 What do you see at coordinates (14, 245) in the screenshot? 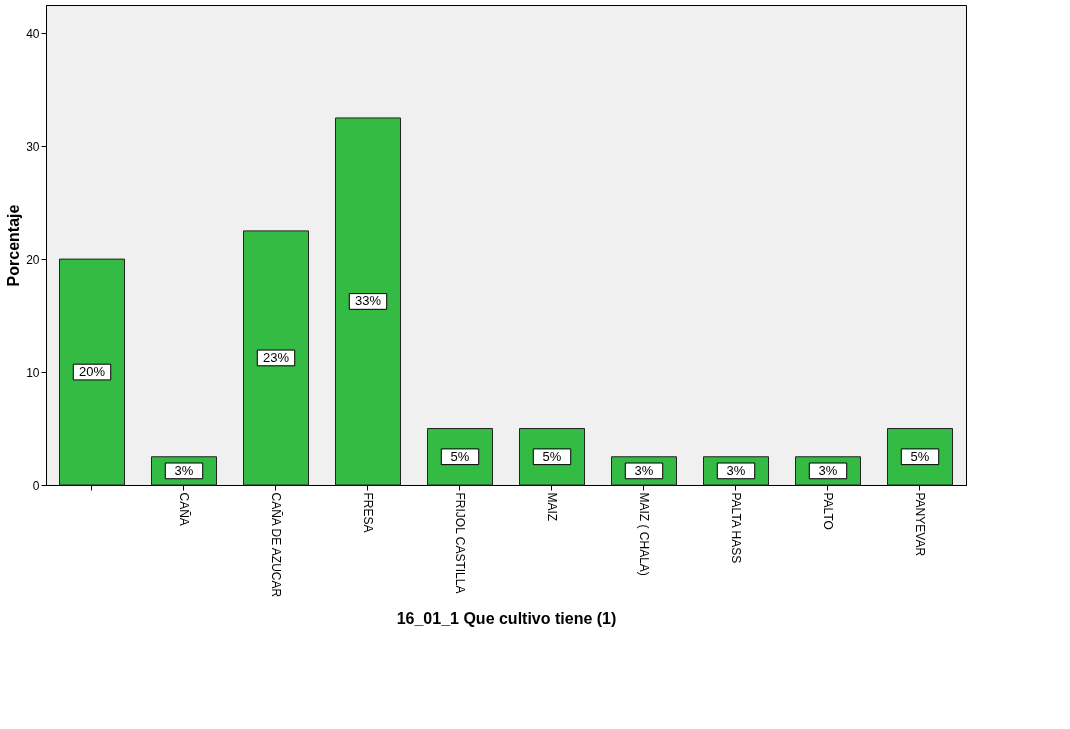
I see `y-axis-title: Porcentaje` at bounding box center [14, 245].